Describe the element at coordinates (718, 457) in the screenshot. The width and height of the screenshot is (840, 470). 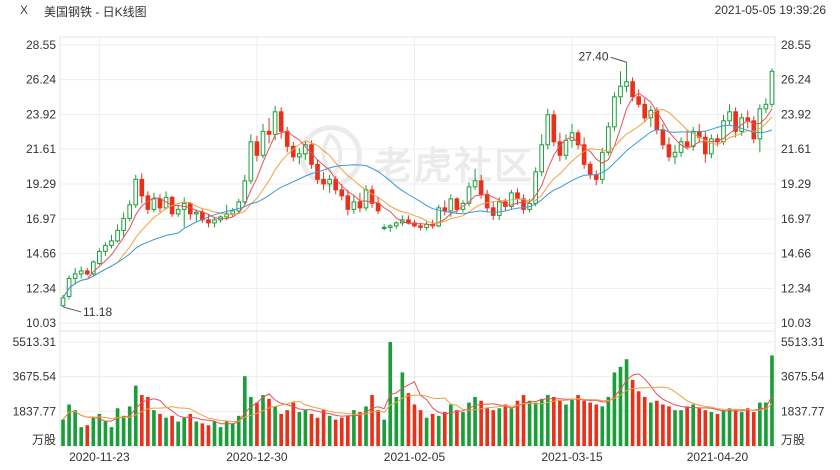
I see `x-tick-label: 2021-04-20` at that location.